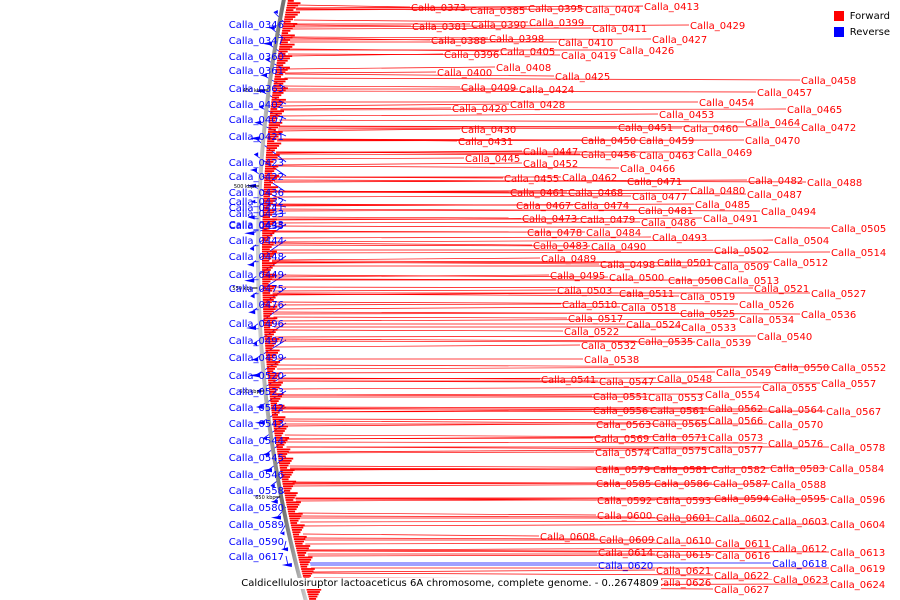  Describe the element at coordinates (684, 379) in the screenshot. I see `forward-gene-label: Calla_0548` at that location.